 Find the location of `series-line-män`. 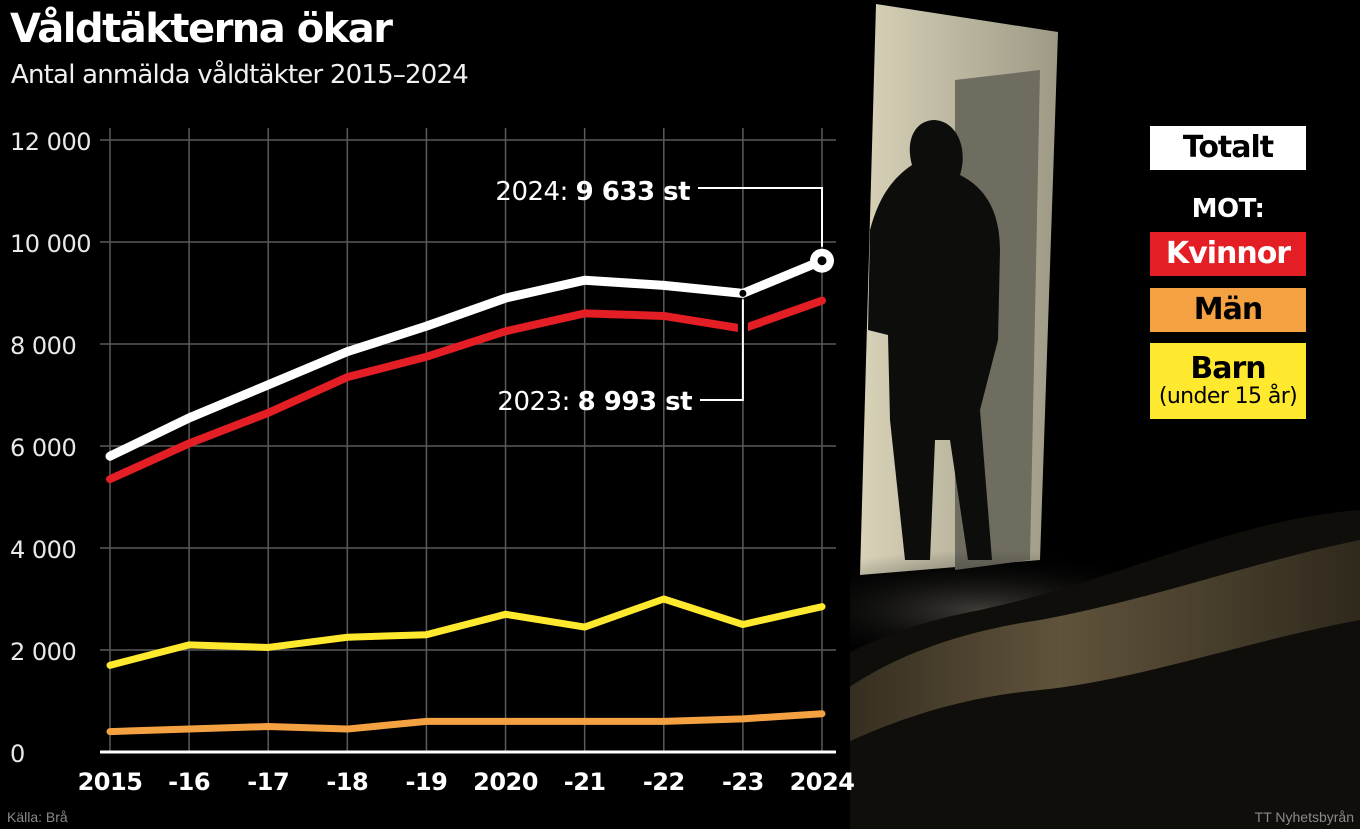

series-line-män is located at coordinates (466, 723).